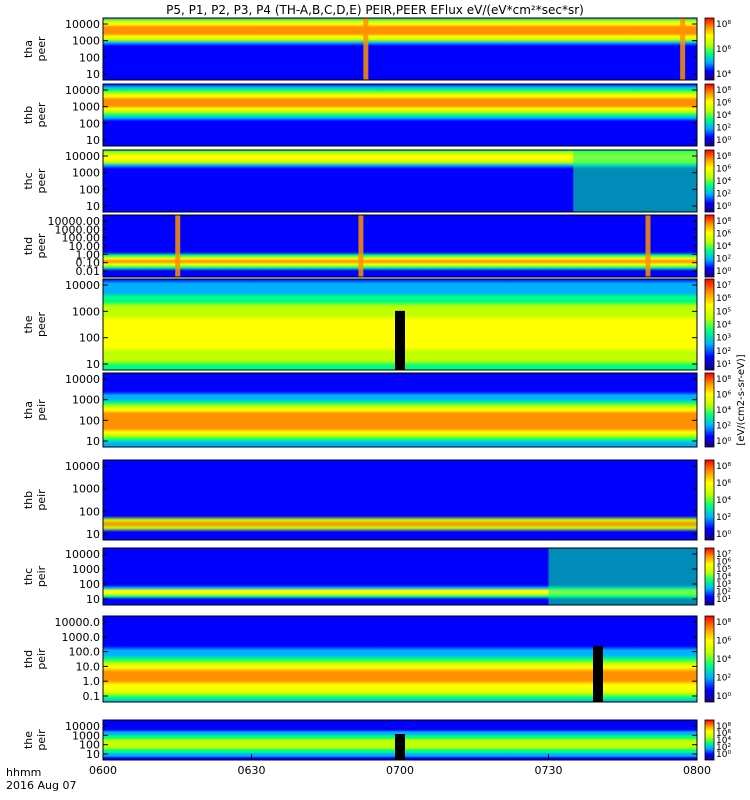 The image size is (750, 800). What do you see at coordinates (89, 57) in the screenshot?
I see `ytick-label-0-2: 100` at bounding box center [89, 57].